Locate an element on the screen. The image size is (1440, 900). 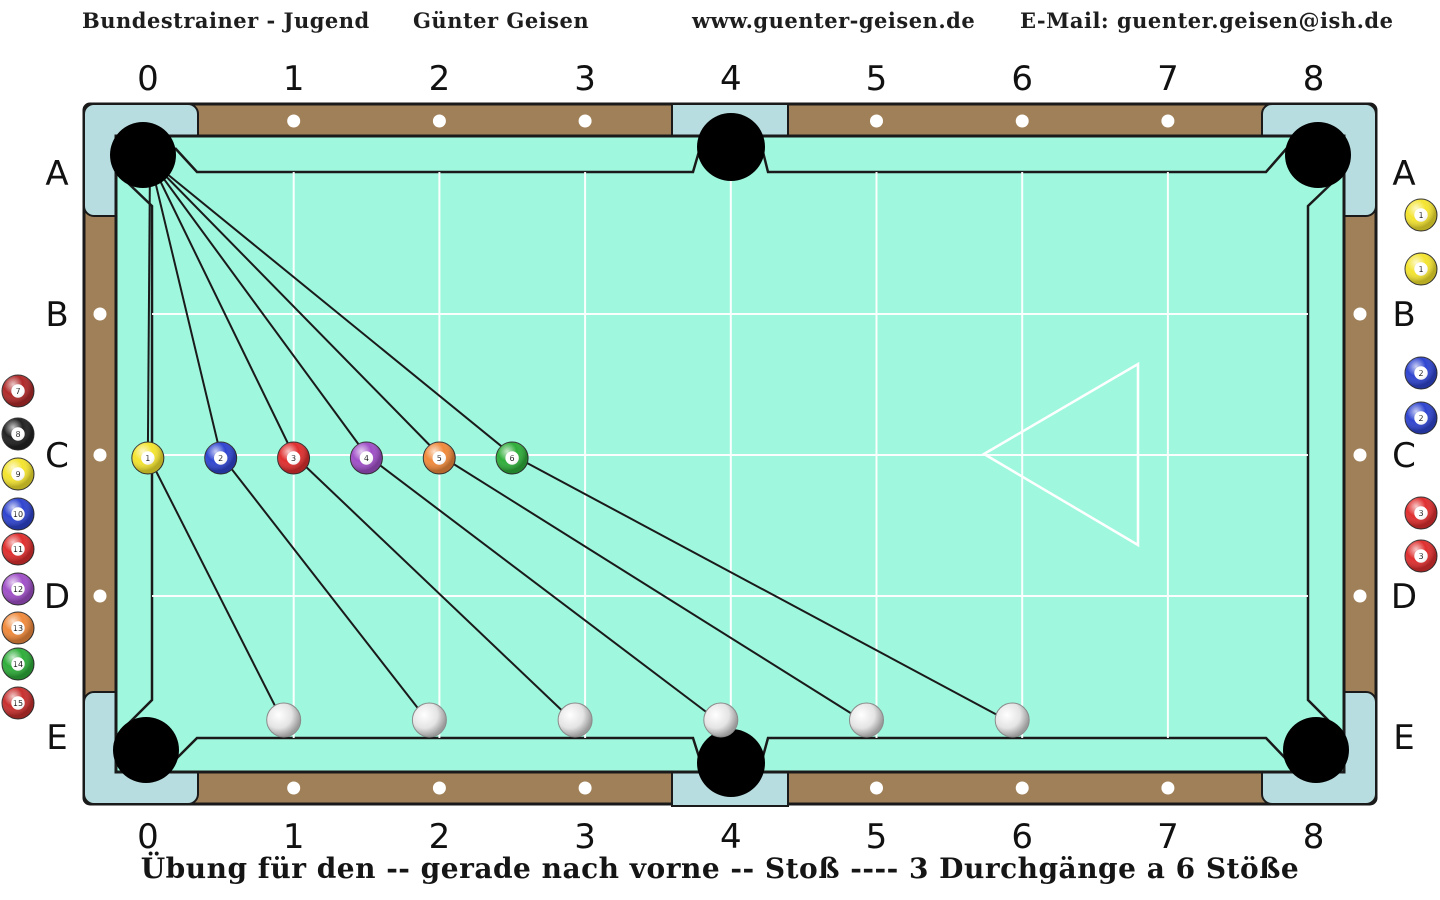
left-column-ball-10: 10 is located at coordinates (18, 514).